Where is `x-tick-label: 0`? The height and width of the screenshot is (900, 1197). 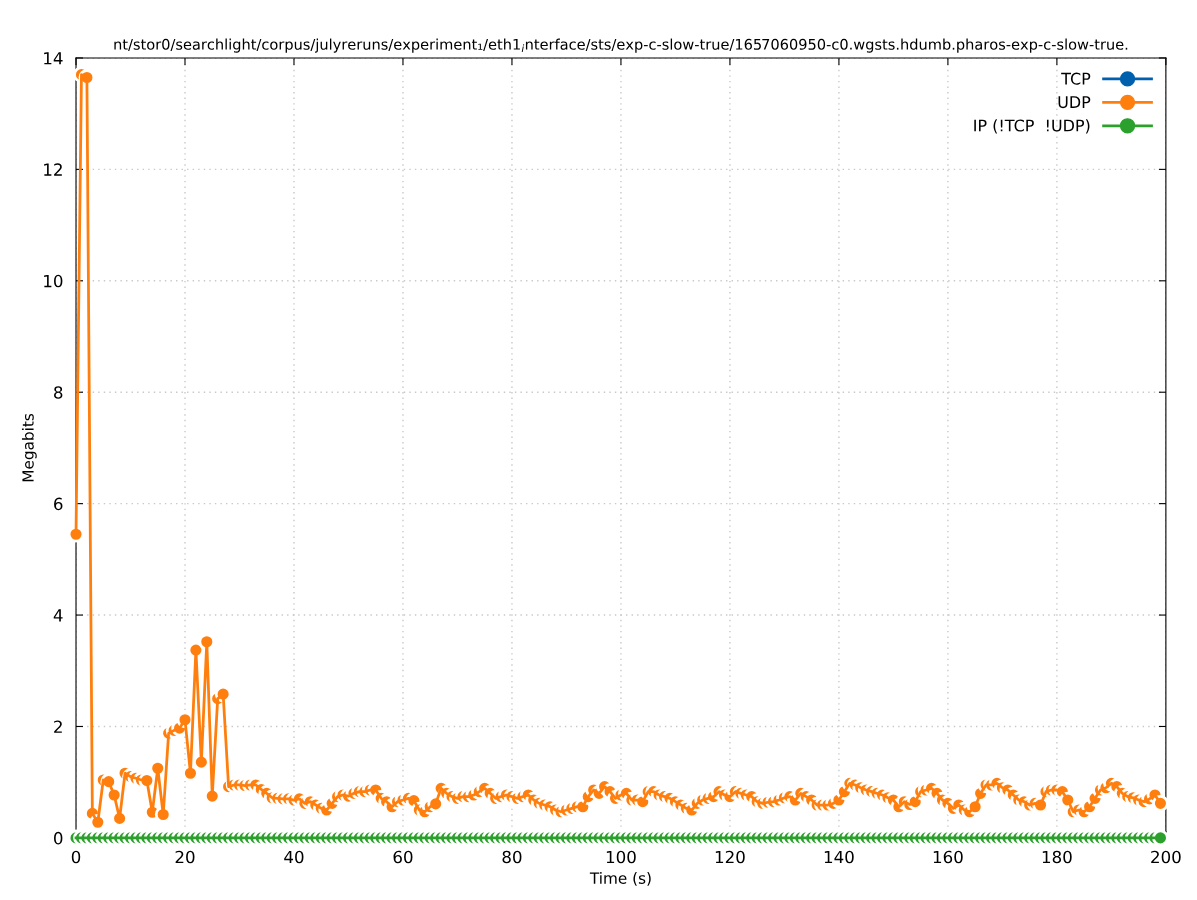
x-tick-label: 0 is located at coordinates (76, 857).